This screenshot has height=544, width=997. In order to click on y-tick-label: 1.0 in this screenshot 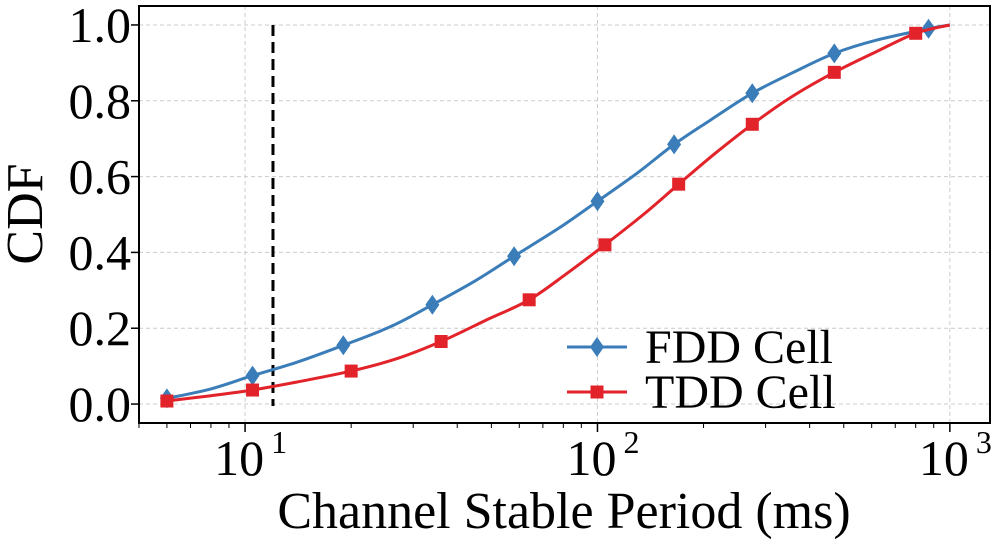, I will do `click(100, 26)`.